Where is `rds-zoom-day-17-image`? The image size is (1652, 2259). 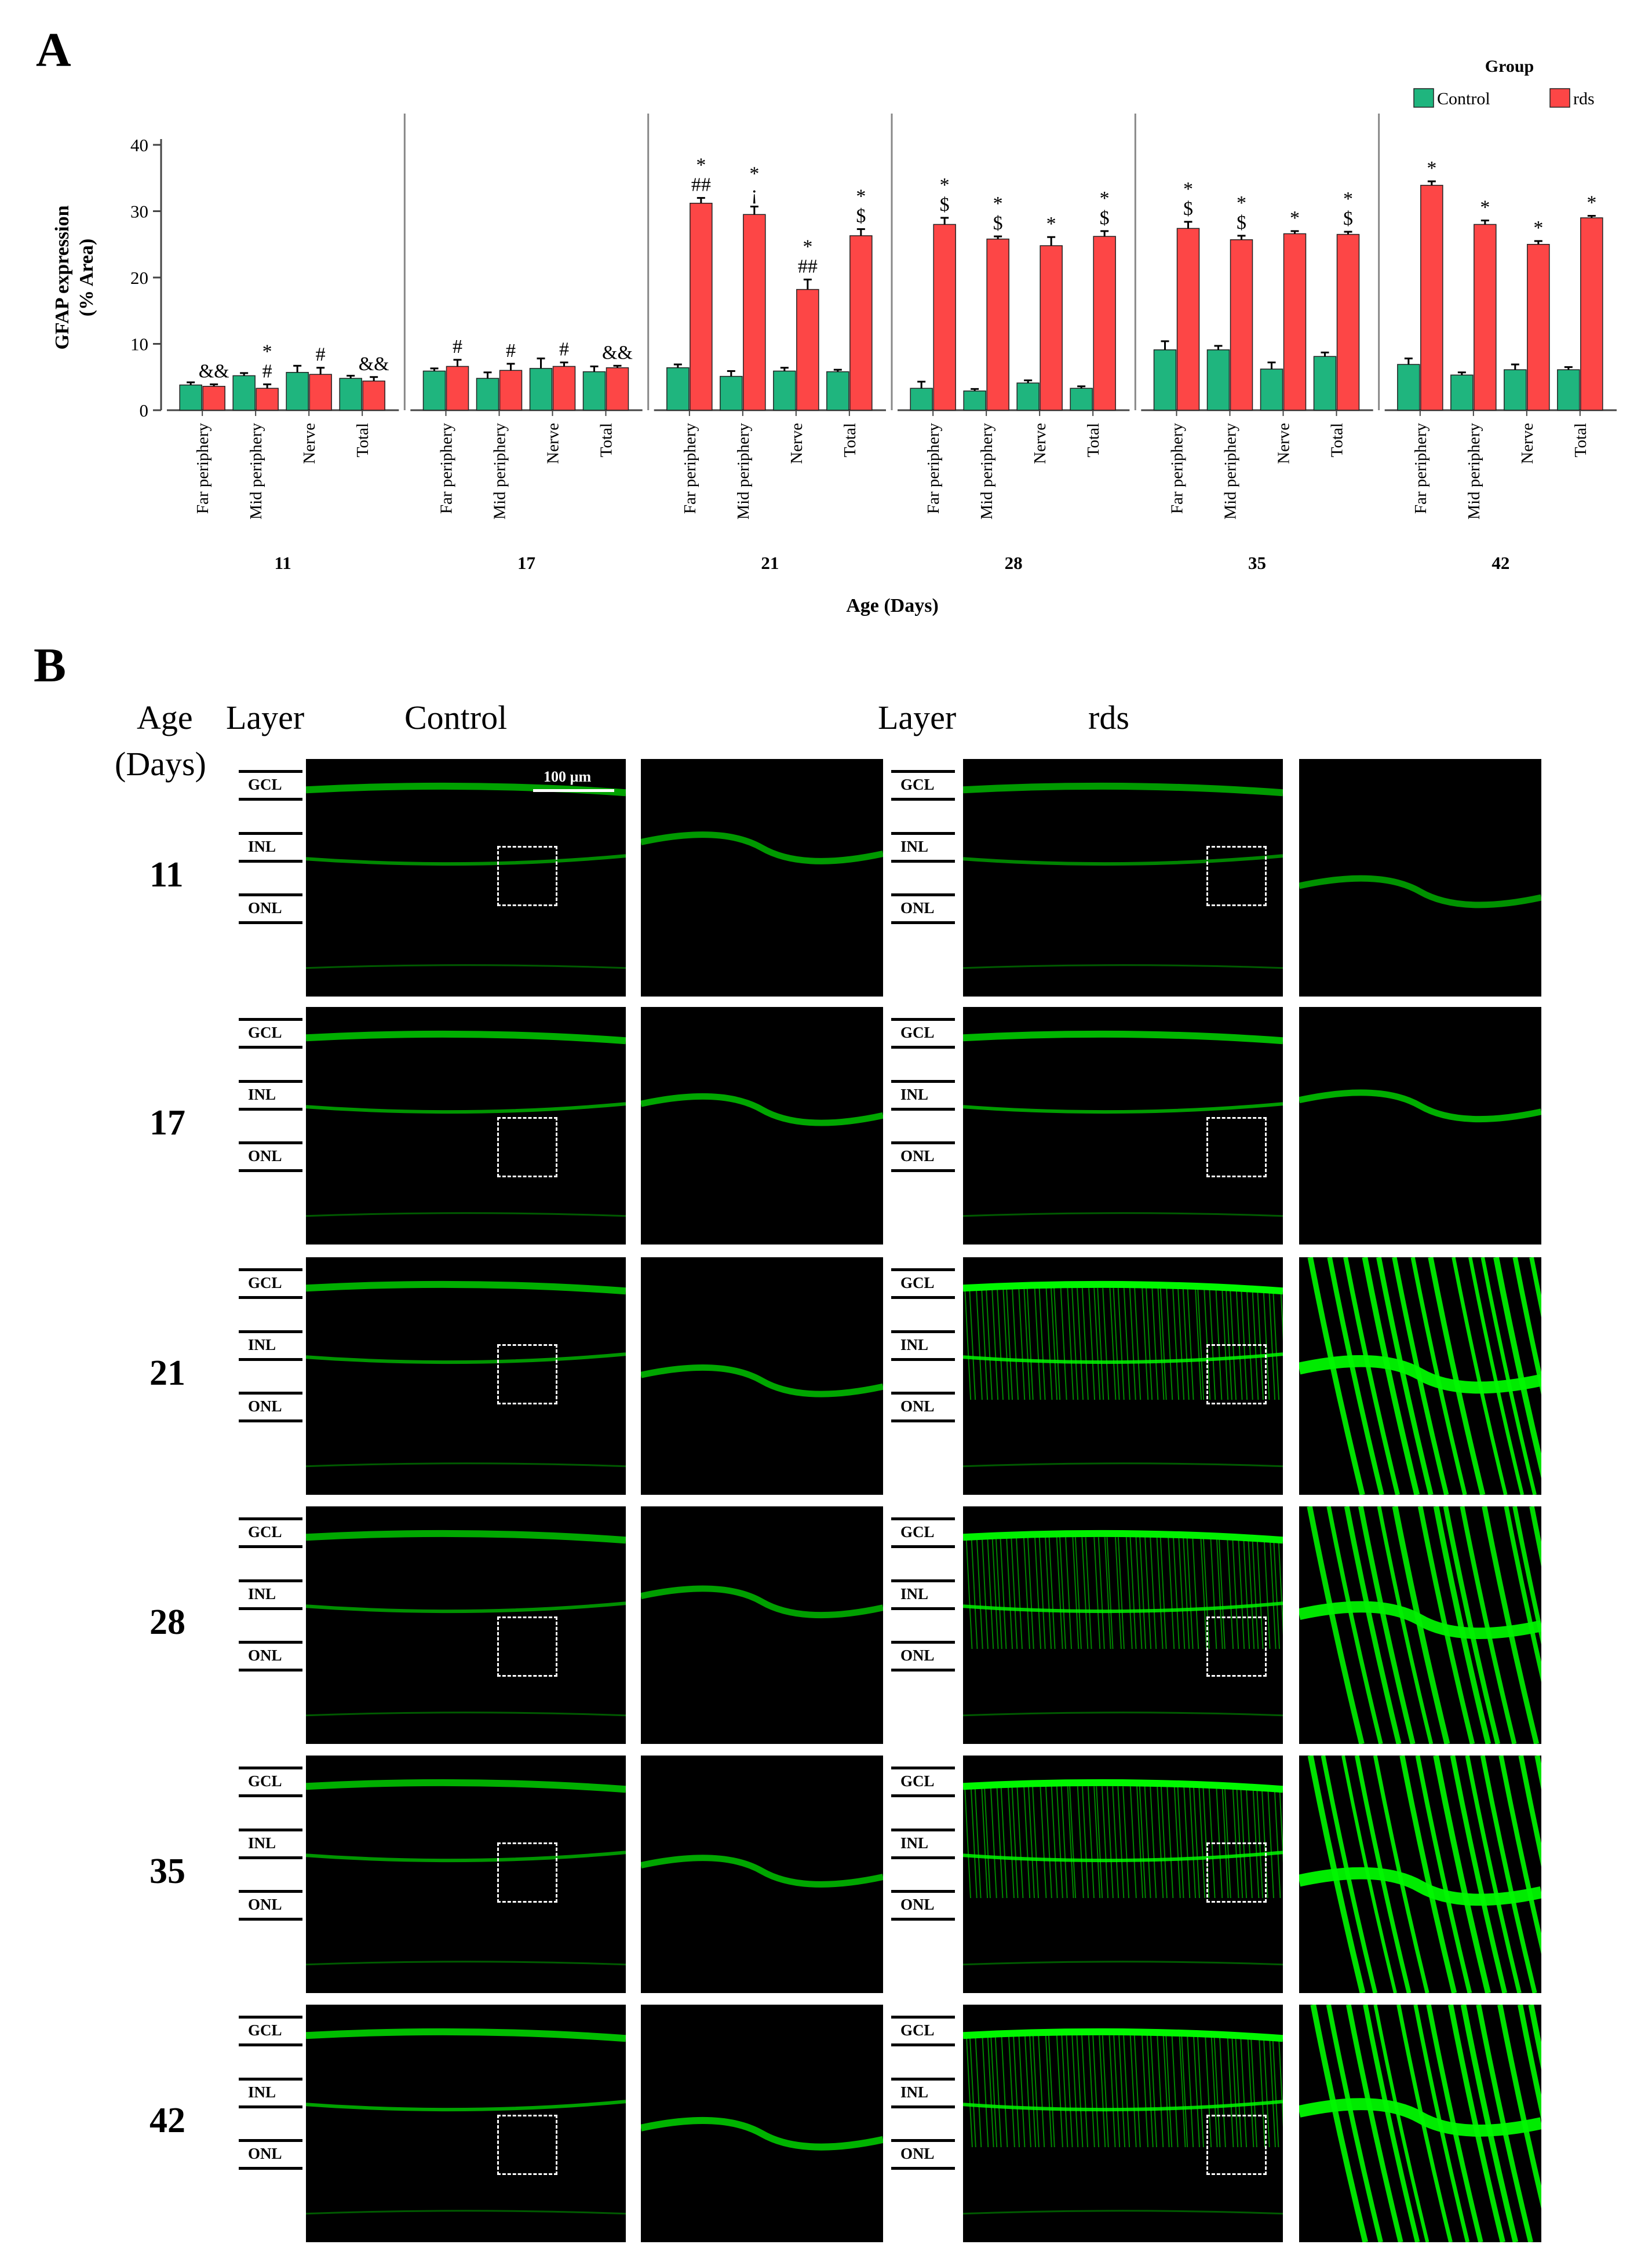
rds-zoom-day-17-image is located at coordinates (1420, 1106).